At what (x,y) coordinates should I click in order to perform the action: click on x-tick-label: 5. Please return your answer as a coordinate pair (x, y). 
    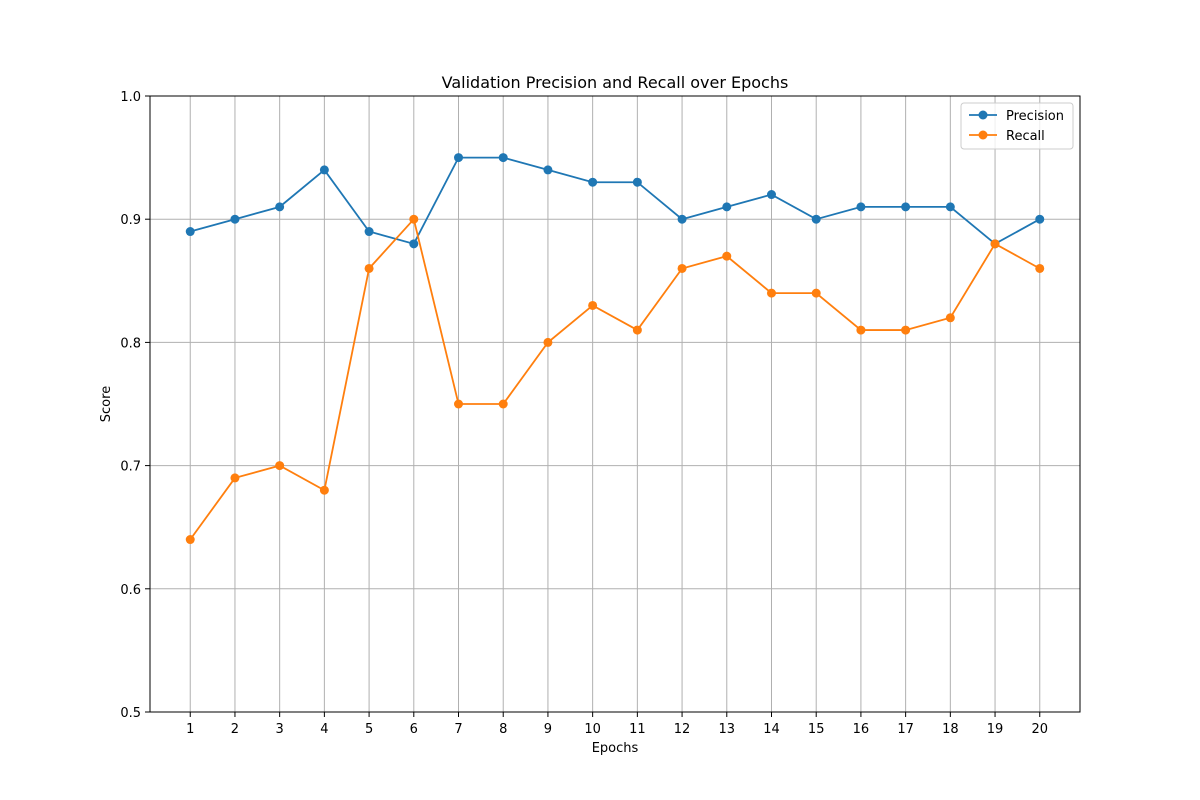
    Looking at the image, I should click on (369, 729).